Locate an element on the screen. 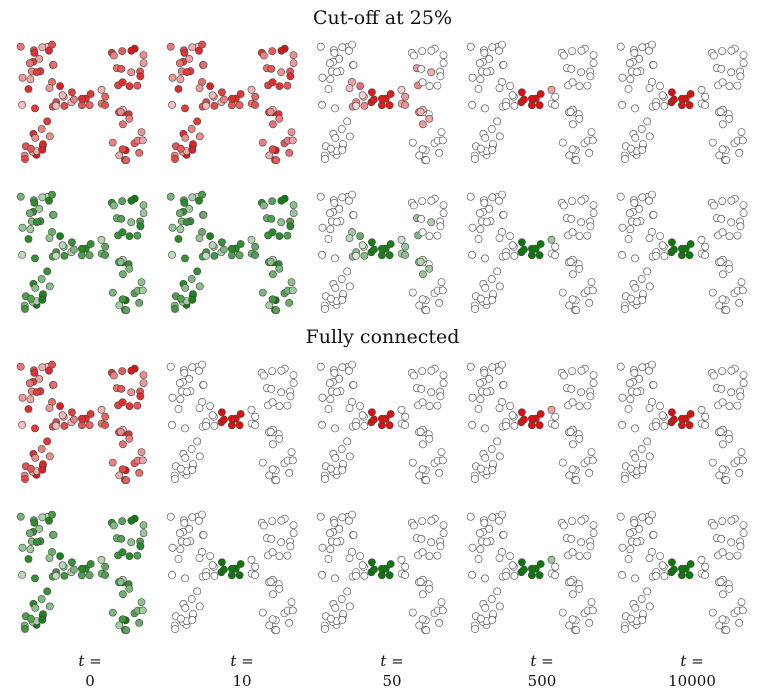 Image resolution: width=765 pixels, height=696 pixels. panel-full_red-t0 is located at coordinates (82, 422).